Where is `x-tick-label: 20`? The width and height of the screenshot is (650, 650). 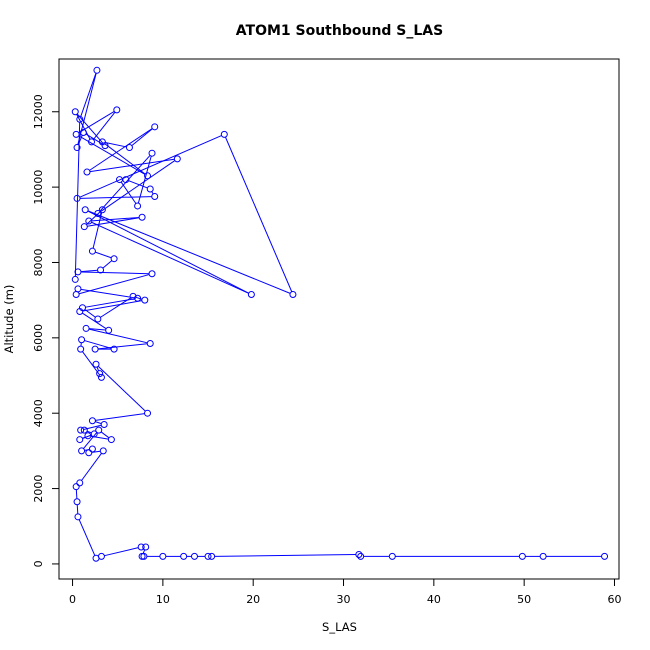 x-tick-label: 20 is located at coordinates (253, 599).